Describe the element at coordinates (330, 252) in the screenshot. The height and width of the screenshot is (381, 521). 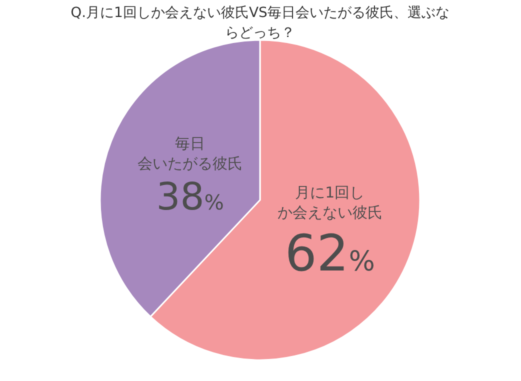
I see `data-label: 62%` at that location.